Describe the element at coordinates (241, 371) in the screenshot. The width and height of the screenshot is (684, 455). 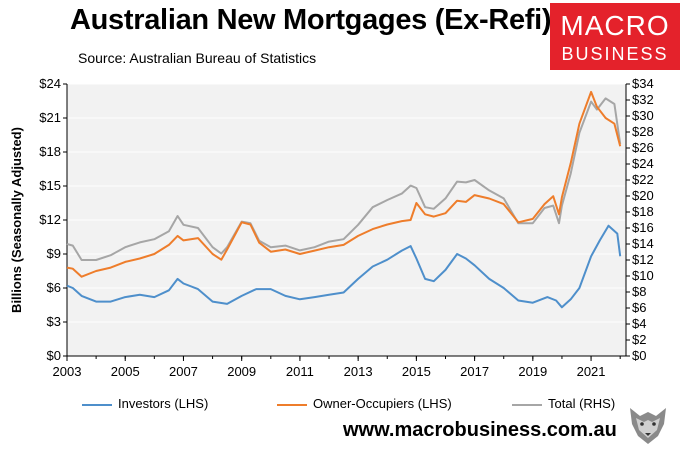
I see `x-tick-label: 2009` at that location.